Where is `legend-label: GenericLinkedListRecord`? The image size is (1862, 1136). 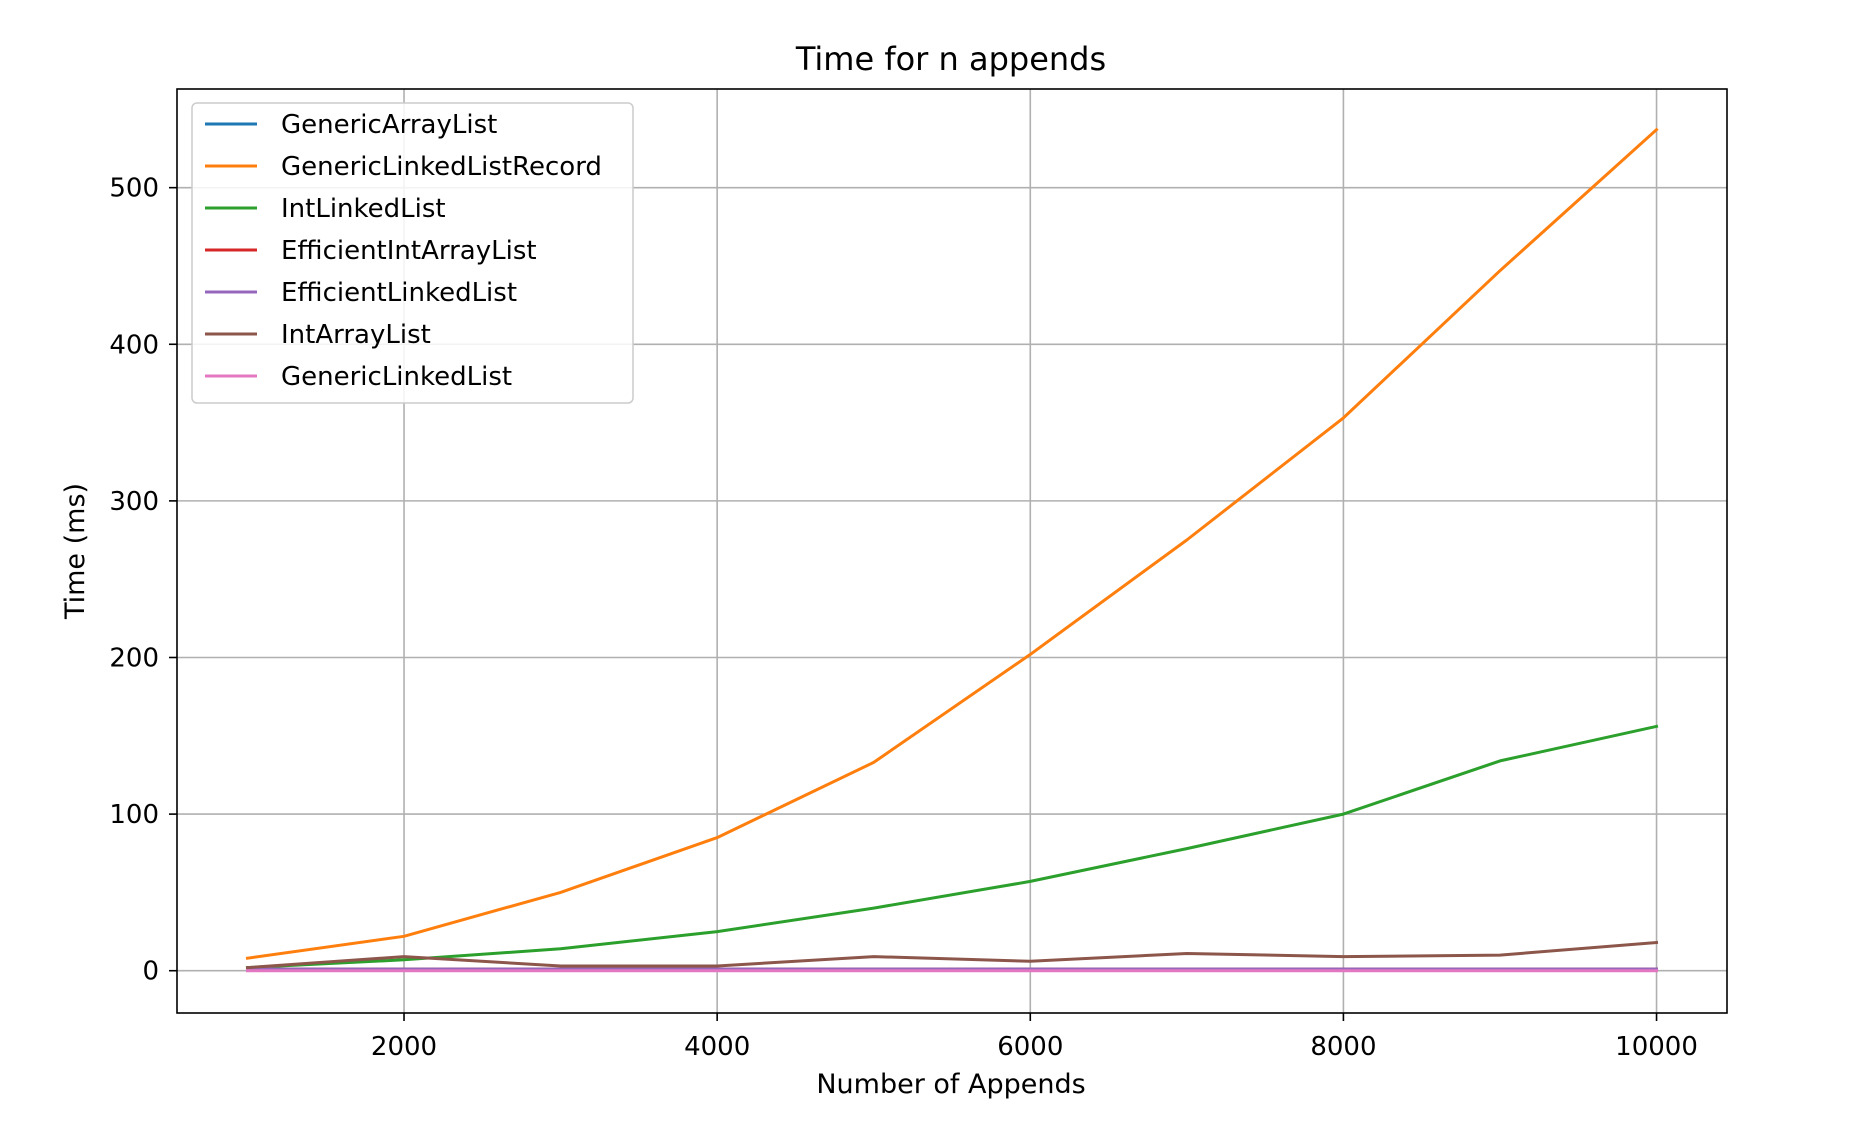 legend-label: GenericLinkedListRecord is located at coordinates (441, 167).